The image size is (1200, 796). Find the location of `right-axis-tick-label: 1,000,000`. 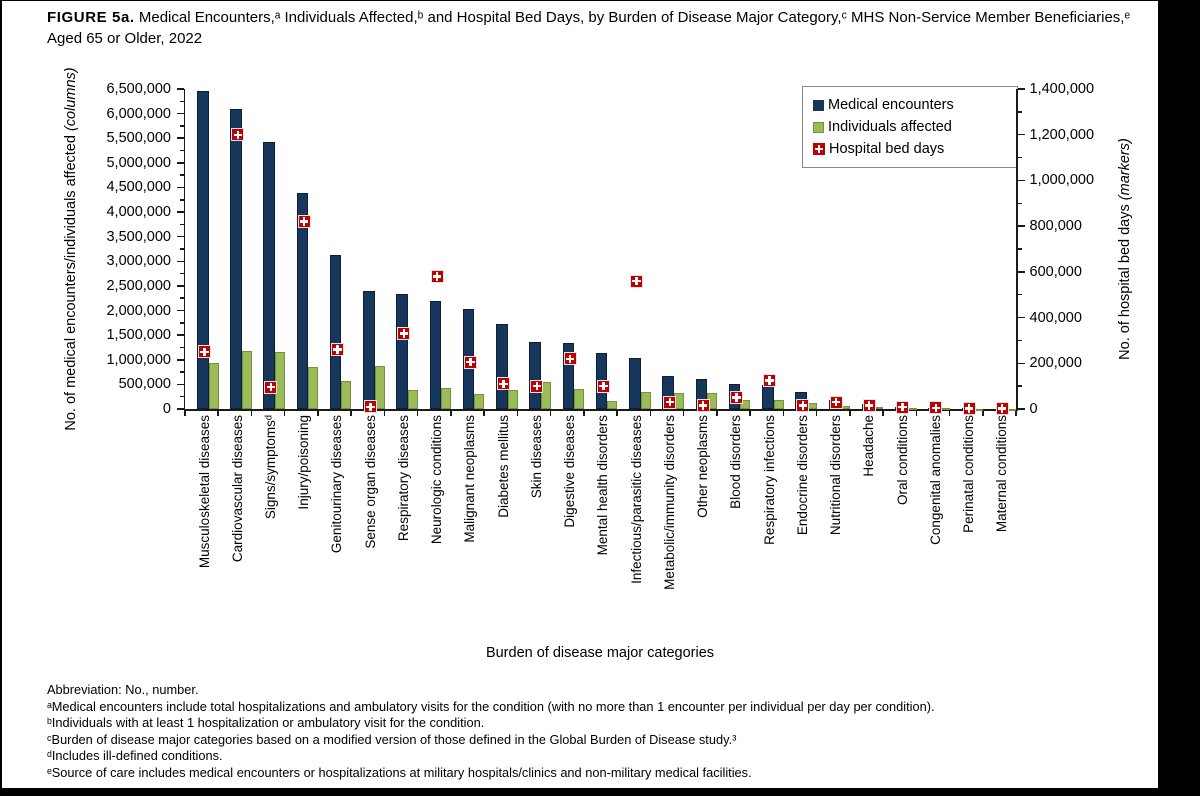

right-axis-tick-label: 1,000,000 is located at coordinates (1062, 180).